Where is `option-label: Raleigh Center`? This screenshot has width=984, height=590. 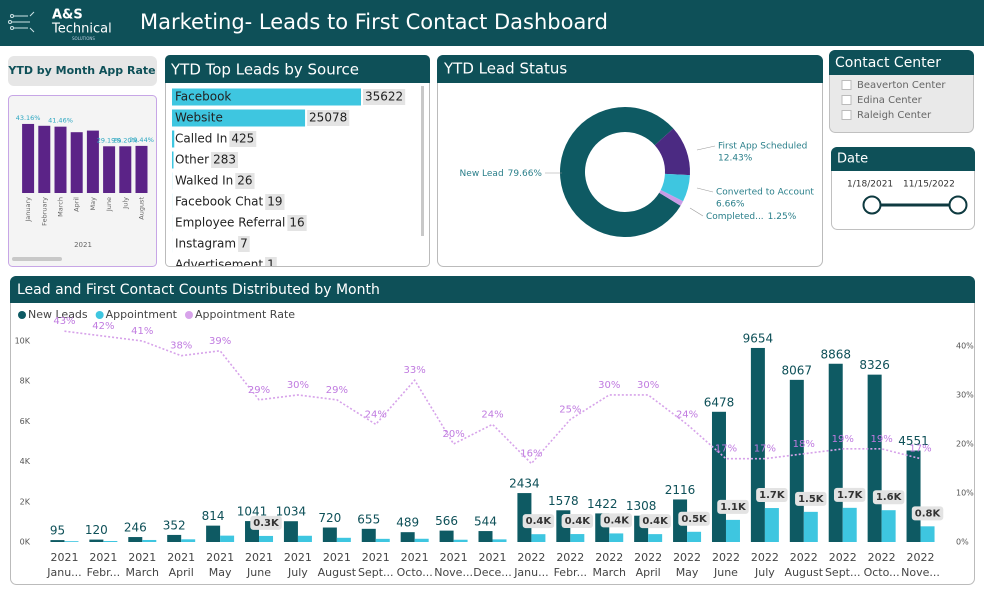
option-label: Raleigh Center is located at coordinates (894, 115).